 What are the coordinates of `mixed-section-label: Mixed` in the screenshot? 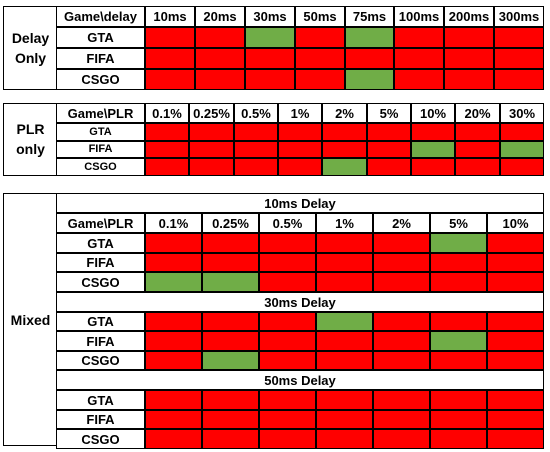 It's located at (30, 319).